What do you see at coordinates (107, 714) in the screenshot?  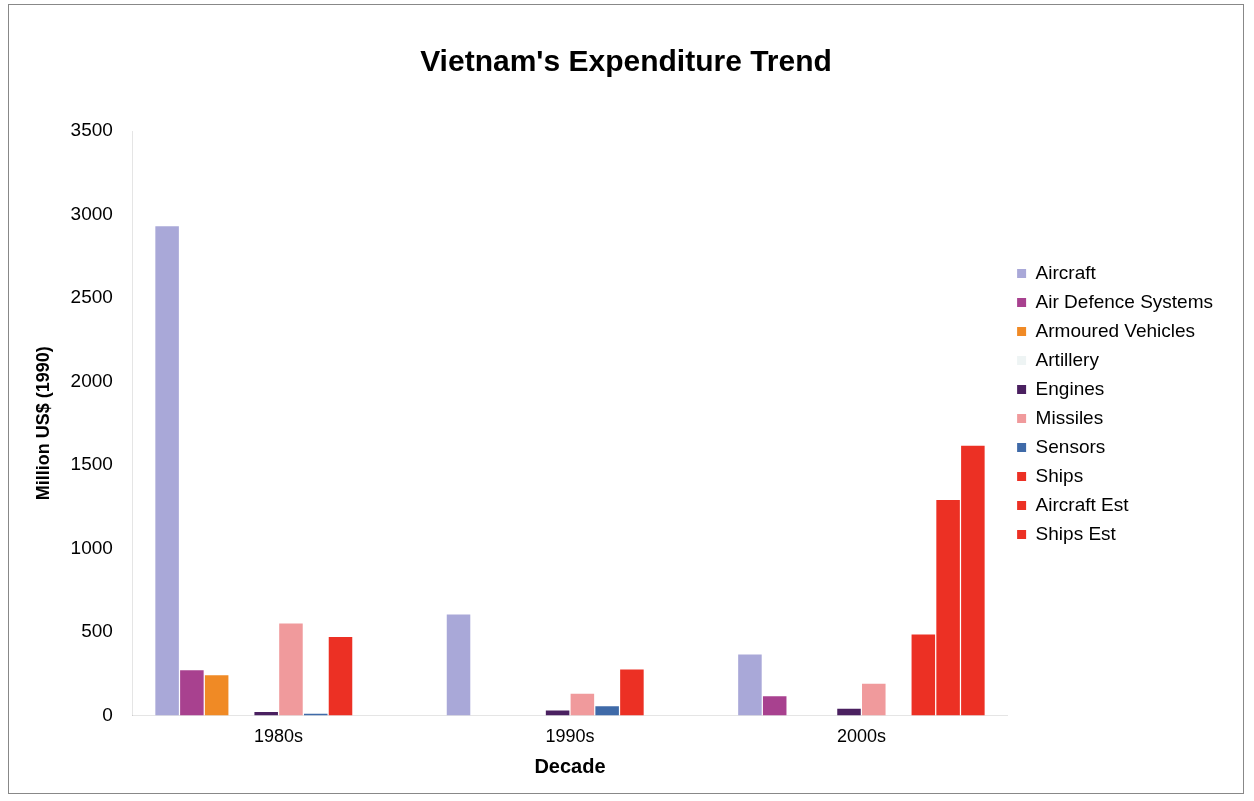 I see `y-tick-label: 0` at bounding box center [107, 714].